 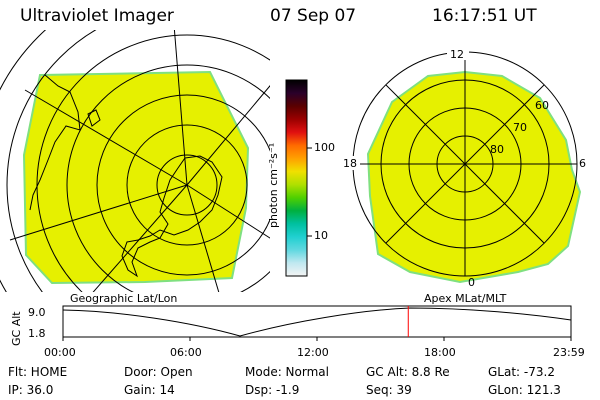 I want to click on mlt-6-label: 6, so click(x=582, y=163).